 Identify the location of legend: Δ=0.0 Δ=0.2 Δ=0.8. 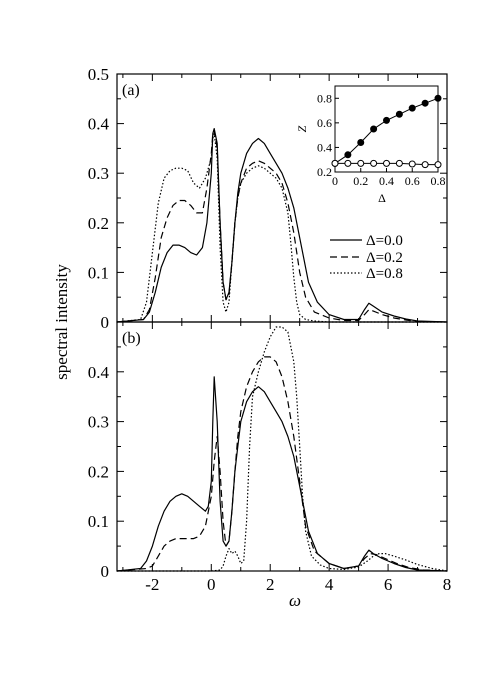
(366, 257).